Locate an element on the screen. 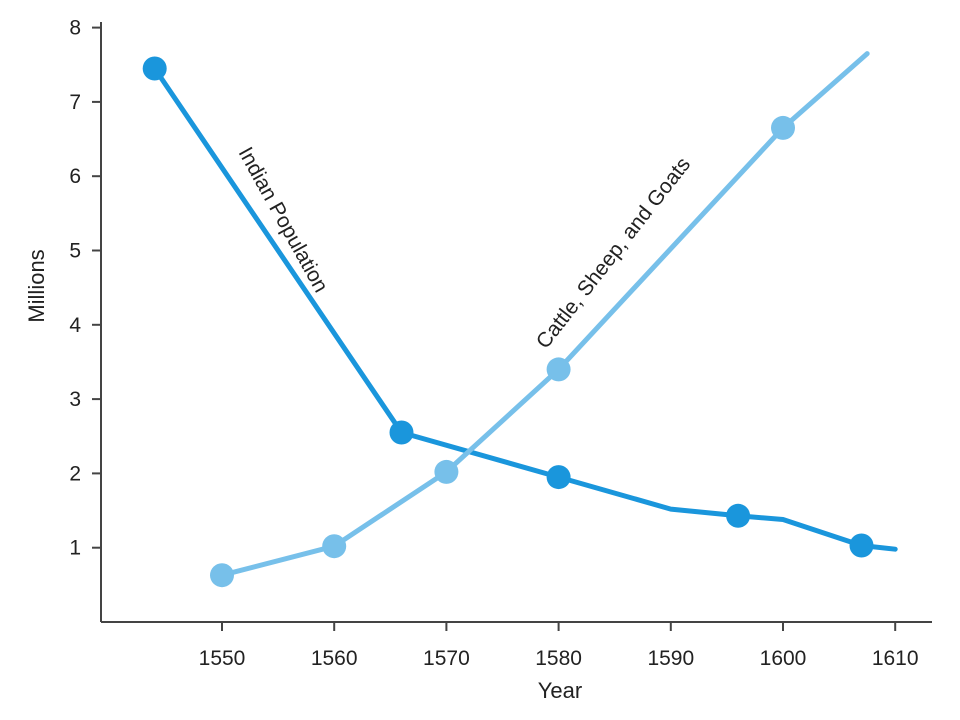  y-axis-label: Millions is located at coordinates (36, 285).